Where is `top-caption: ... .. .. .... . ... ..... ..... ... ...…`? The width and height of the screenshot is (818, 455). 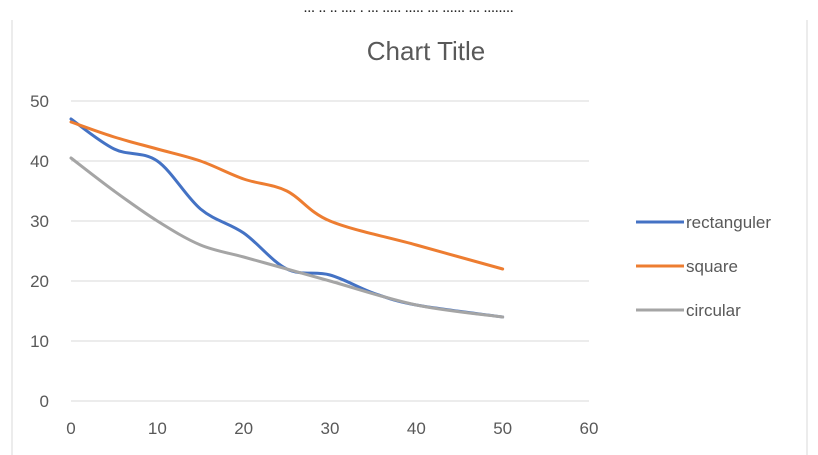 top-caption: ... .. .. .... . ... ..... ..... ... ...… is located at coordinates (409, 8).